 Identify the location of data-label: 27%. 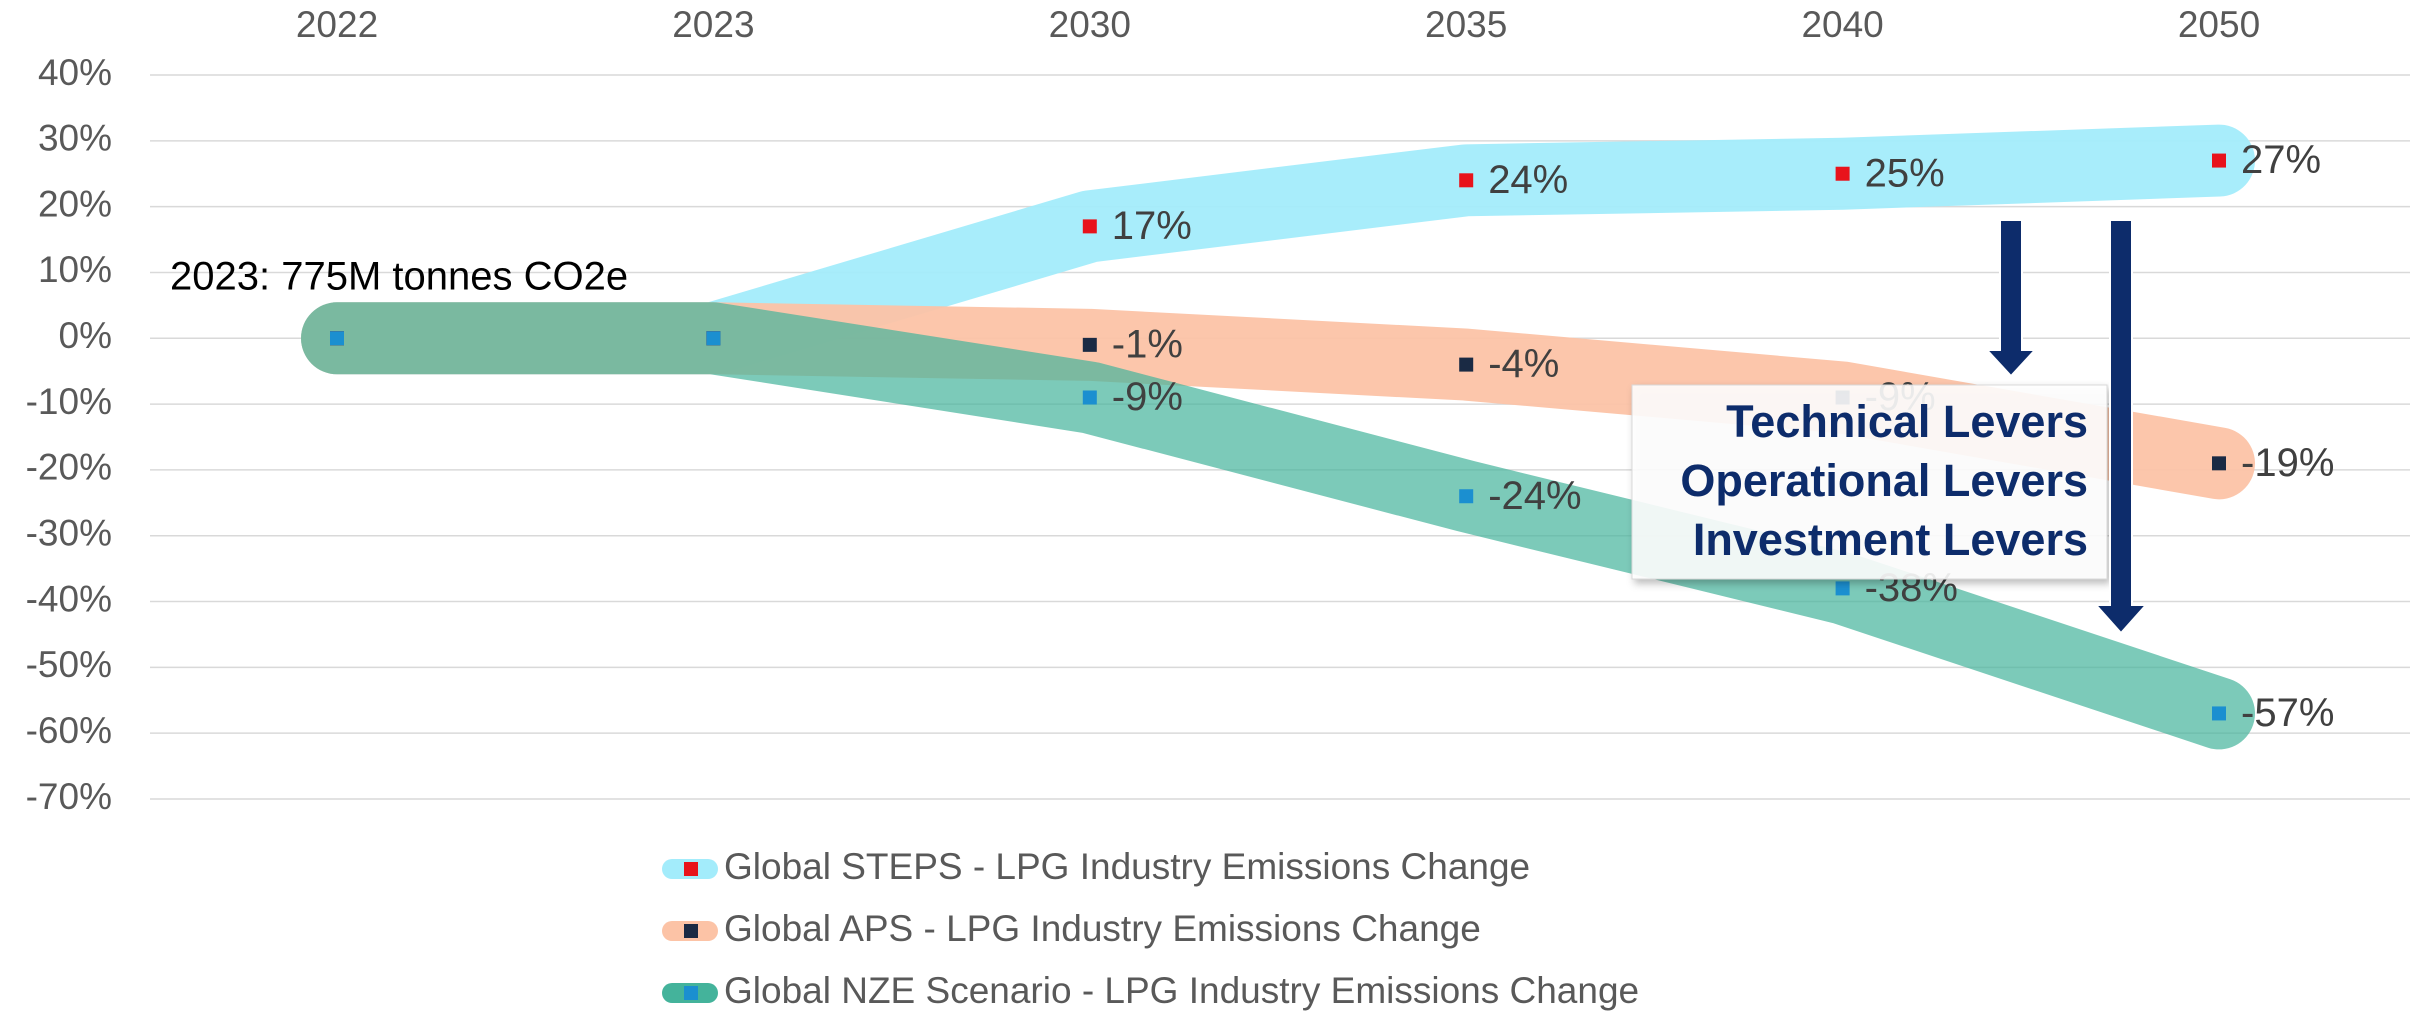
(2281, 160).